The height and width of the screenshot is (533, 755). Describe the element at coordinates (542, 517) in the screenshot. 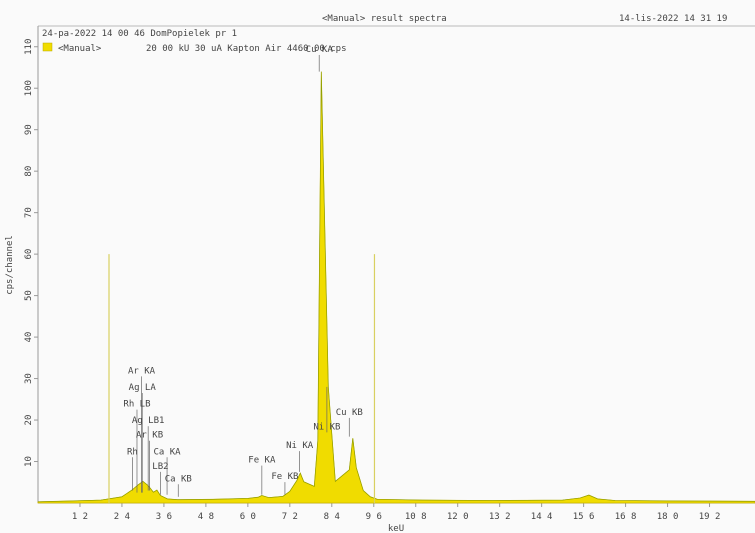

I see `x-tick-label: 14 4` at that location.